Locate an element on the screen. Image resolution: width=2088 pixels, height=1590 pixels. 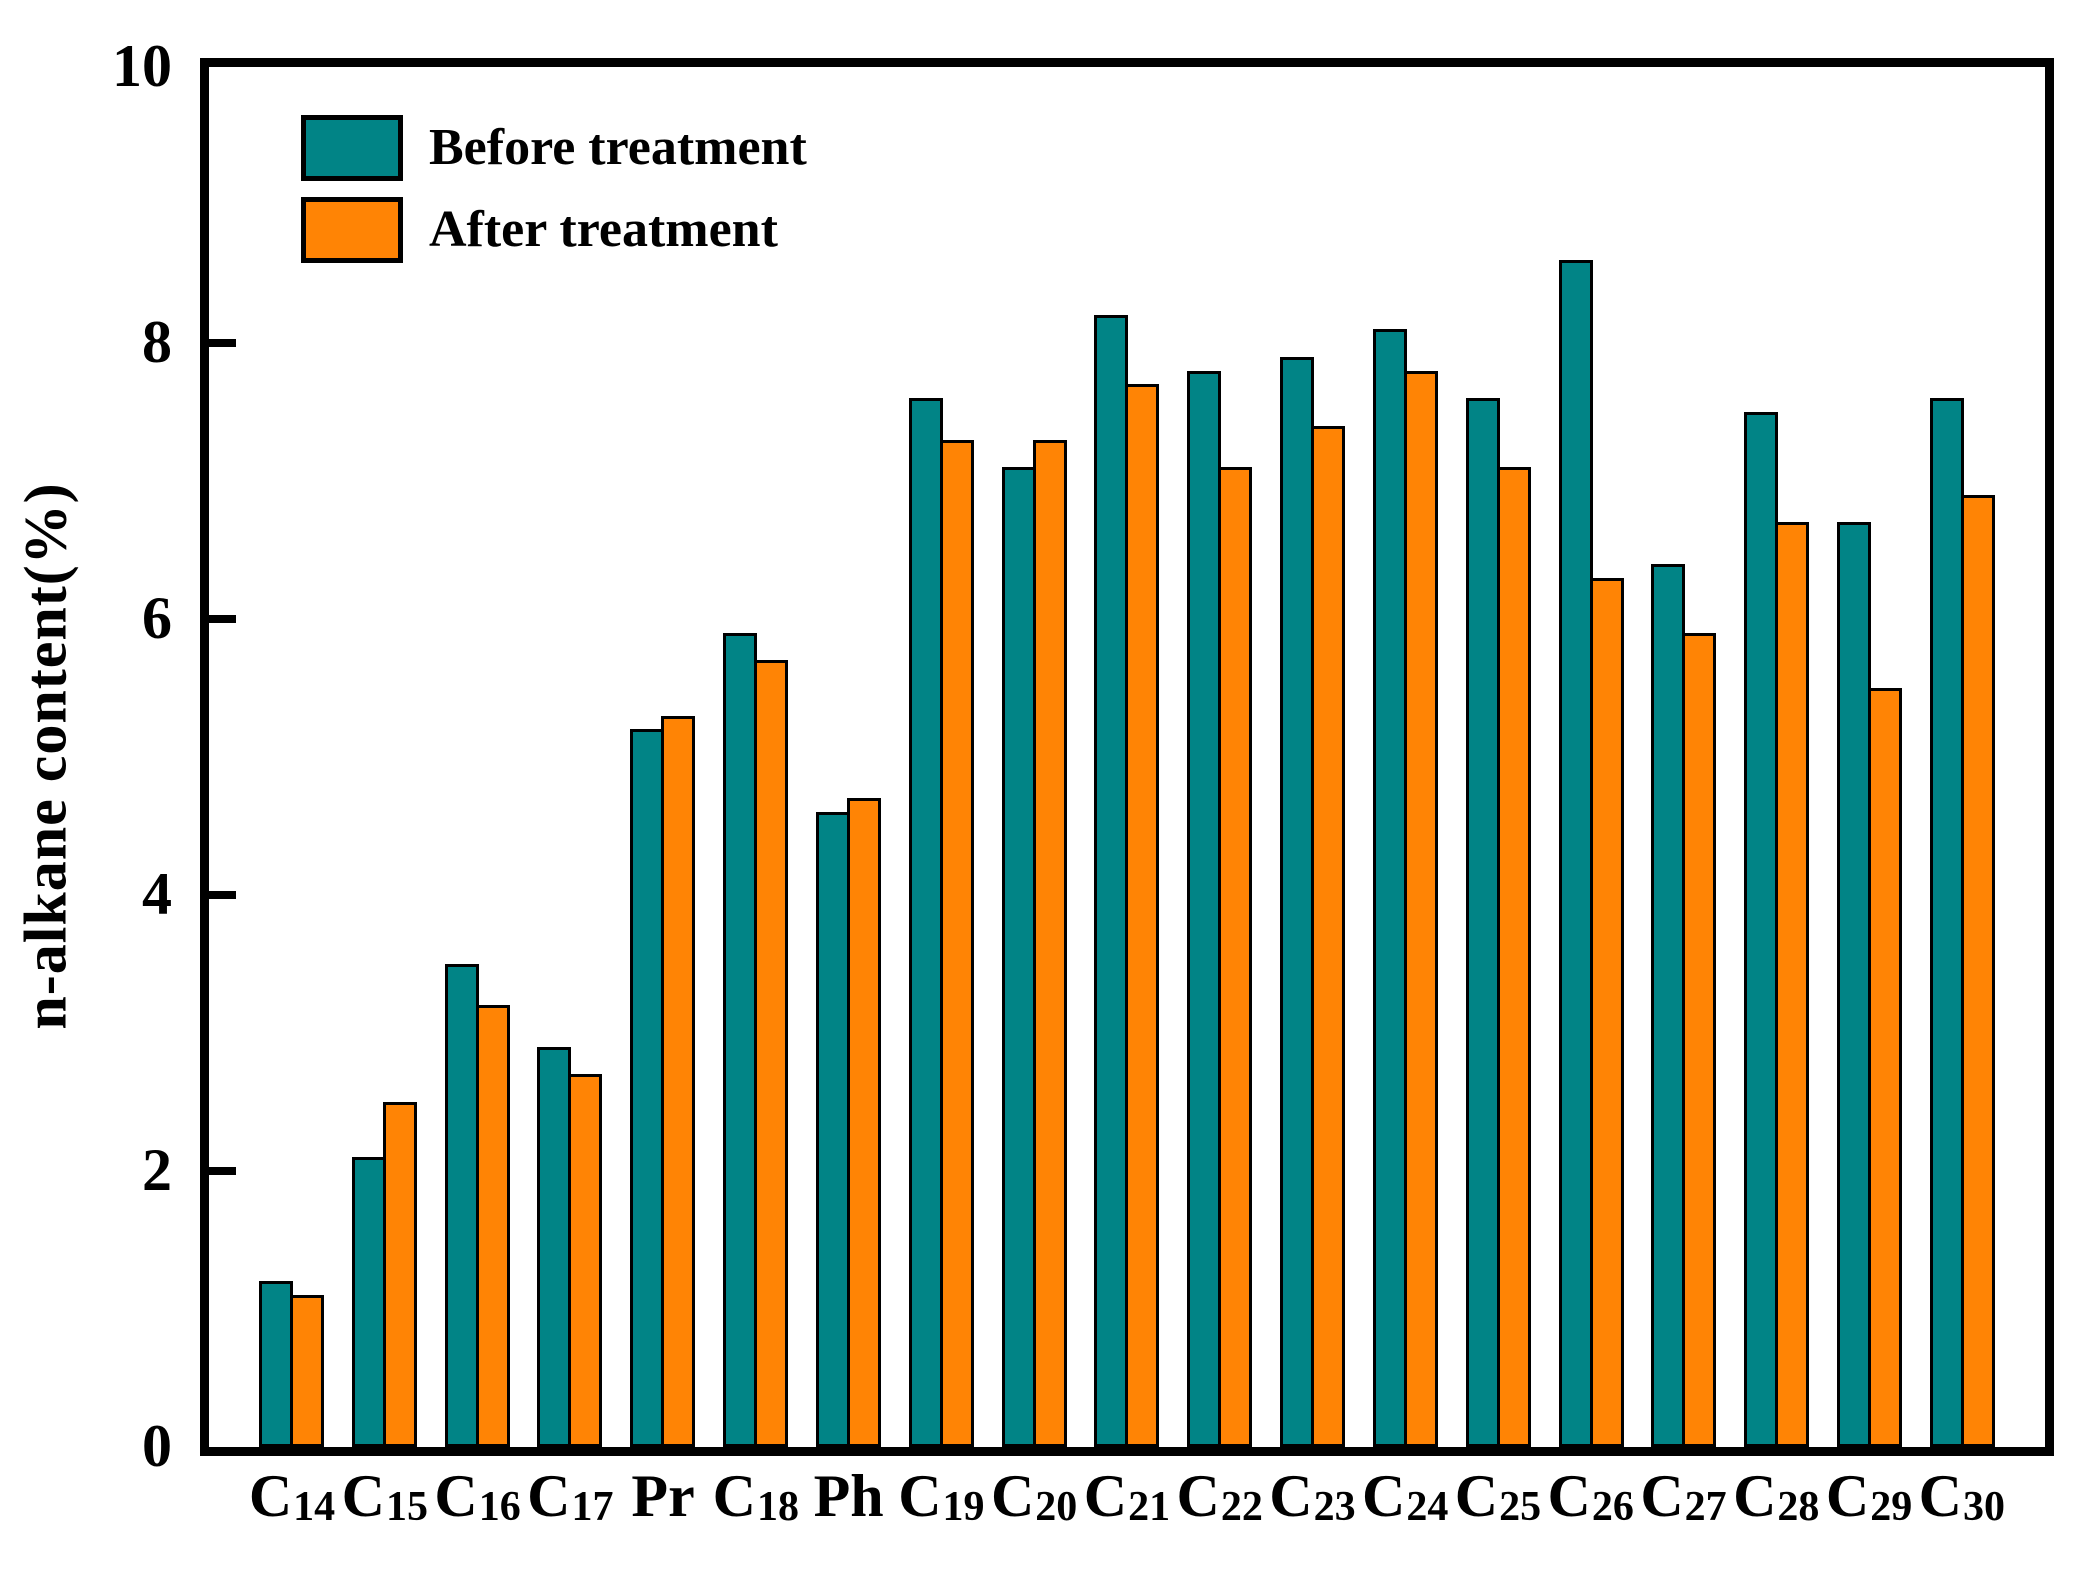
bar-group-C16 is located at coordinates (477, 757).